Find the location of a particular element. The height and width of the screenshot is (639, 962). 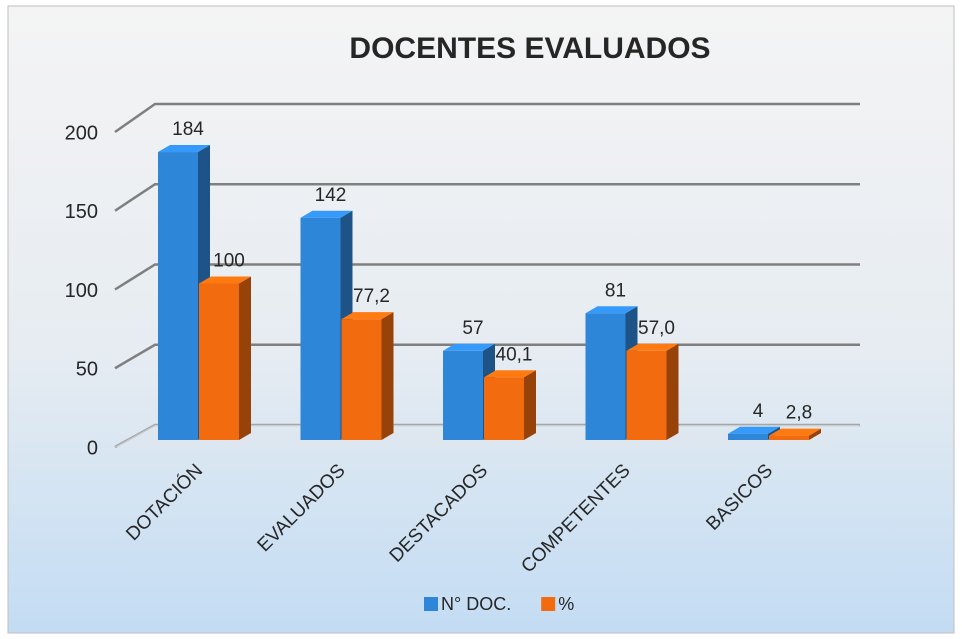

chart-title: DOCENTES EVALUADOS is located at coordinates (529, 48).